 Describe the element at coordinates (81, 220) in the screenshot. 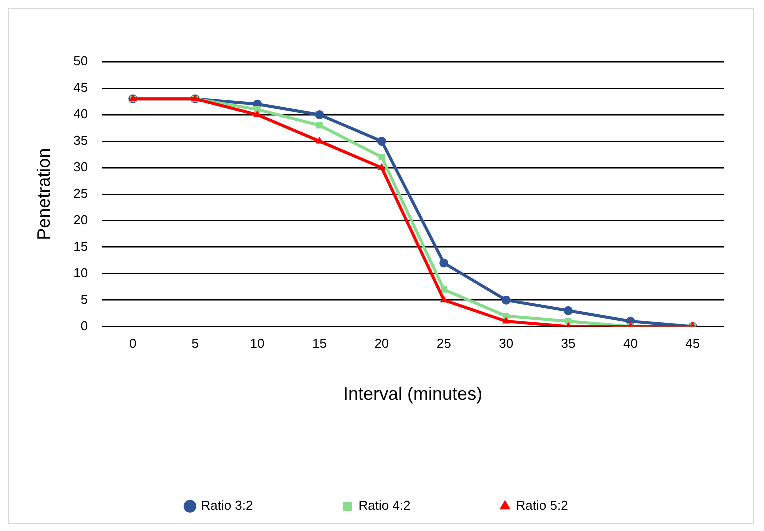

I see `y-tick-label: 20` at that location.